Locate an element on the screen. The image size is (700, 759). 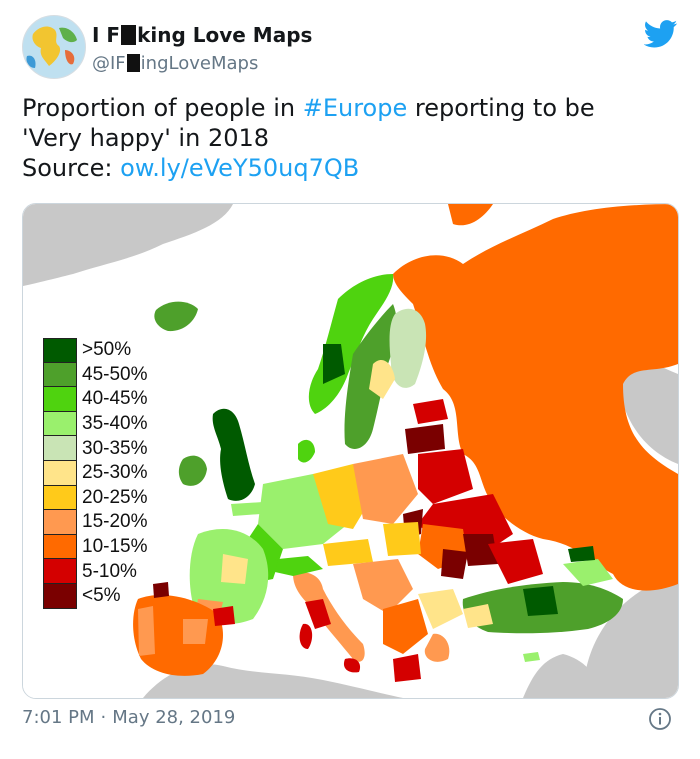
legend-item: 40-45% is located at coordinates (95, 399).